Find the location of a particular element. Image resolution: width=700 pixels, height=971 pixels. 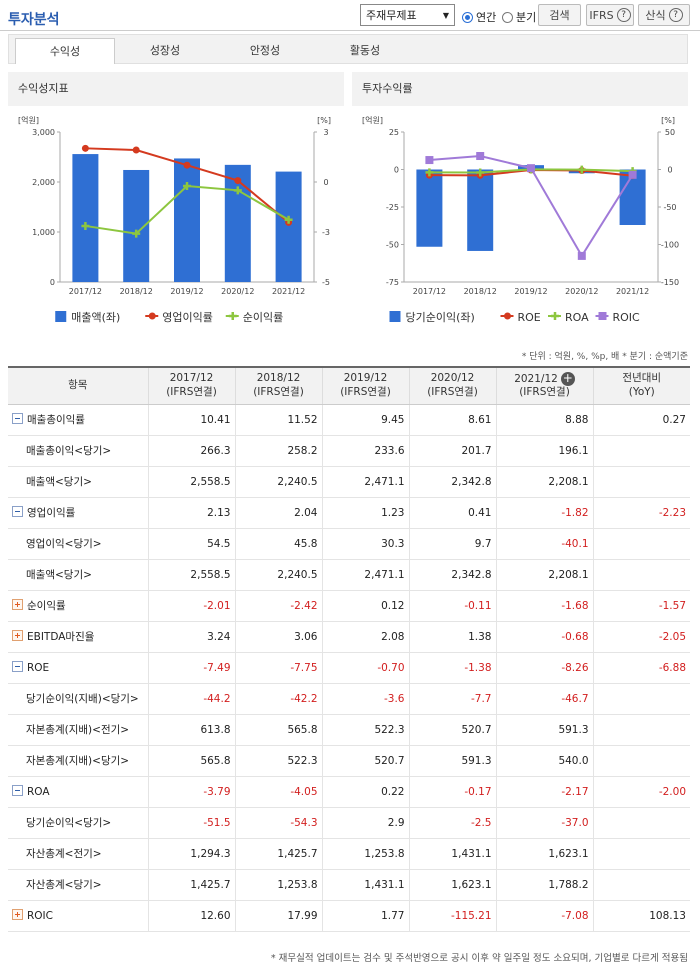

tab-profitability: 수익성 is located at coordinates (65, 51).